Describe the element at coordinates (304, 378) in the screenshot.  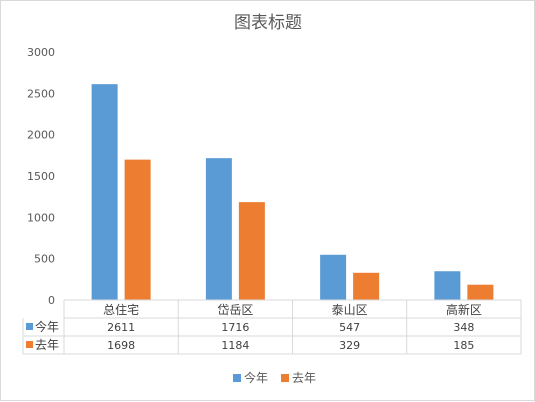
I see `legend-label: 去年` at that location.